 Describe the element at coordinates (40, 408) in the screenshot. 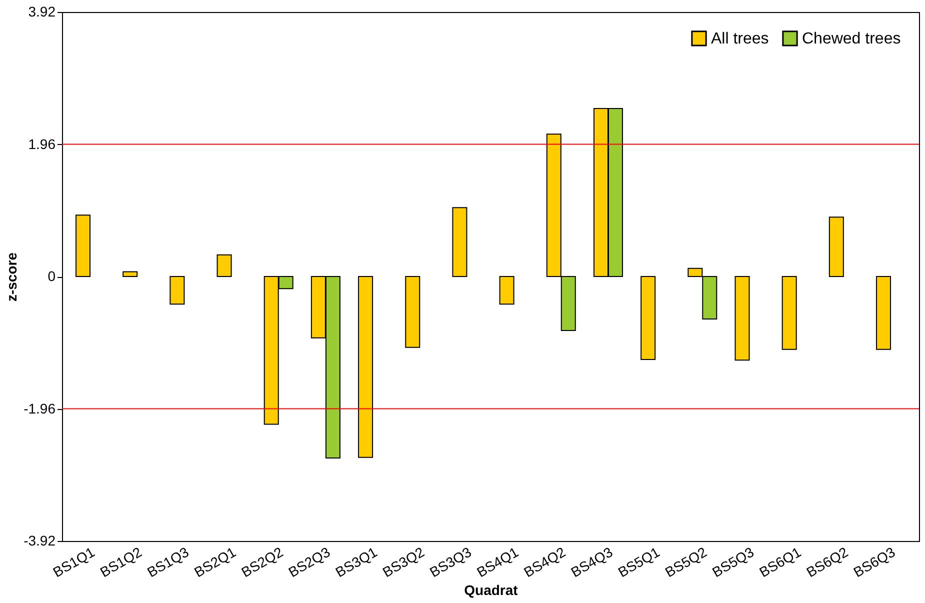

I see `y-tick-label: -1.96` at that location.